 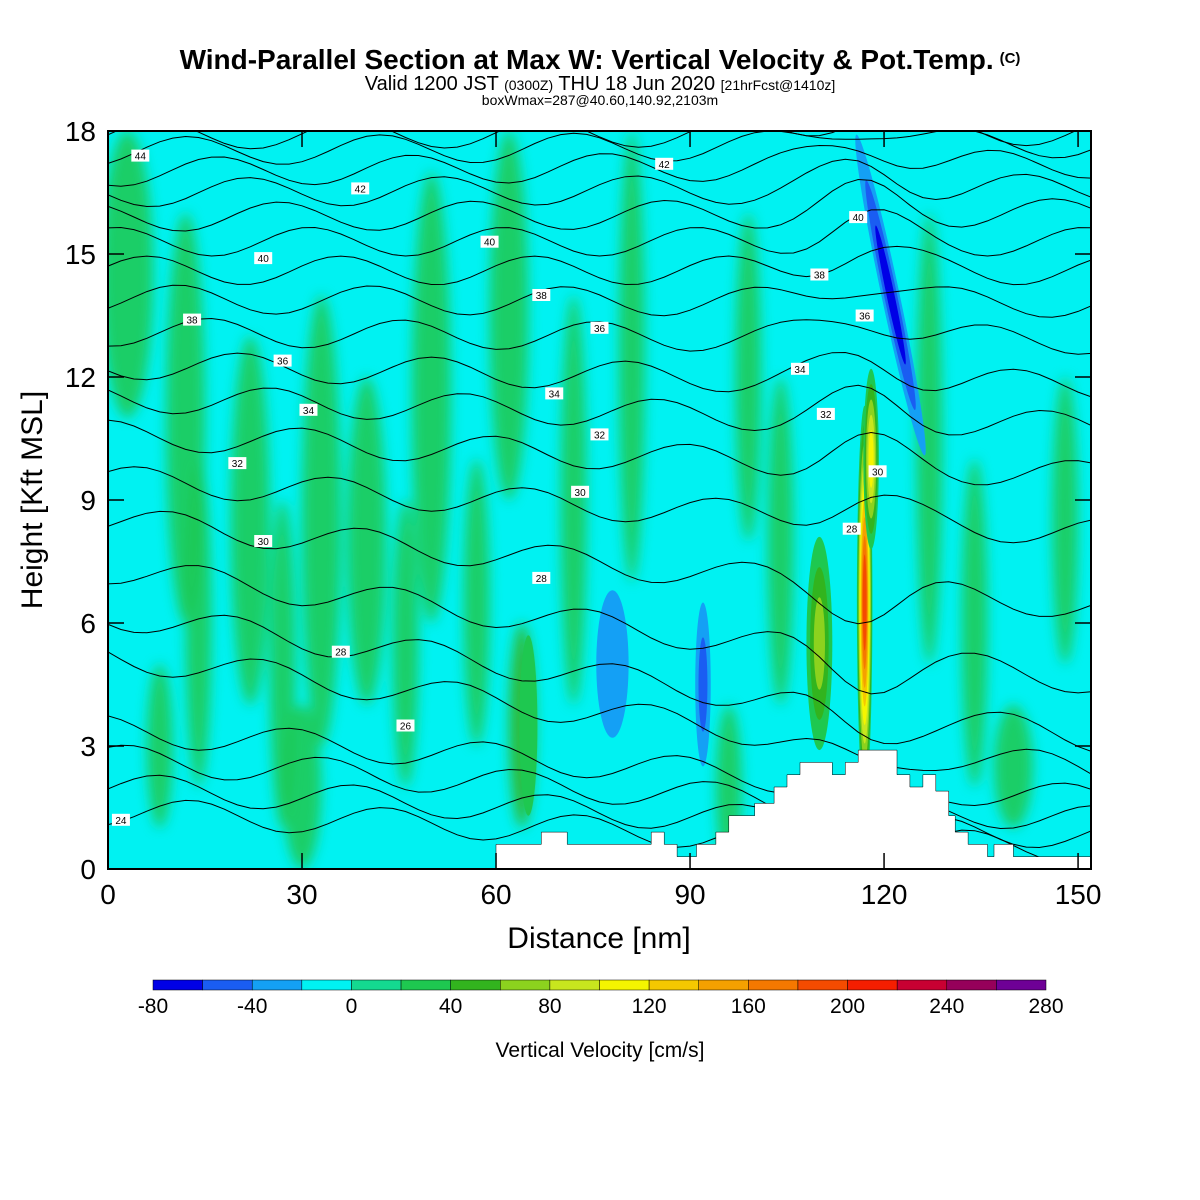 I want to click on y-axis-label: Height [Kft MSL], so click(x=32, y=500).